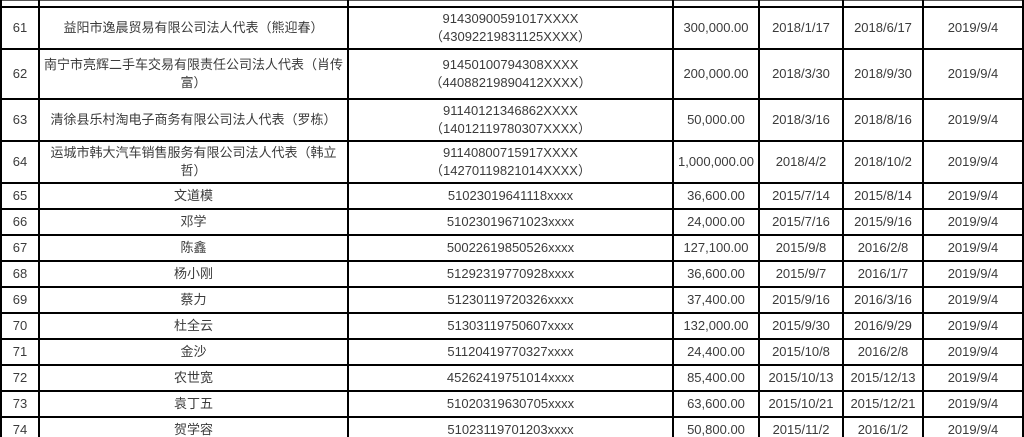  Describe the element at coordinates (510, 429) in the screenshot. I see `id-number-line1: 51023119701203xxxx` at that location.